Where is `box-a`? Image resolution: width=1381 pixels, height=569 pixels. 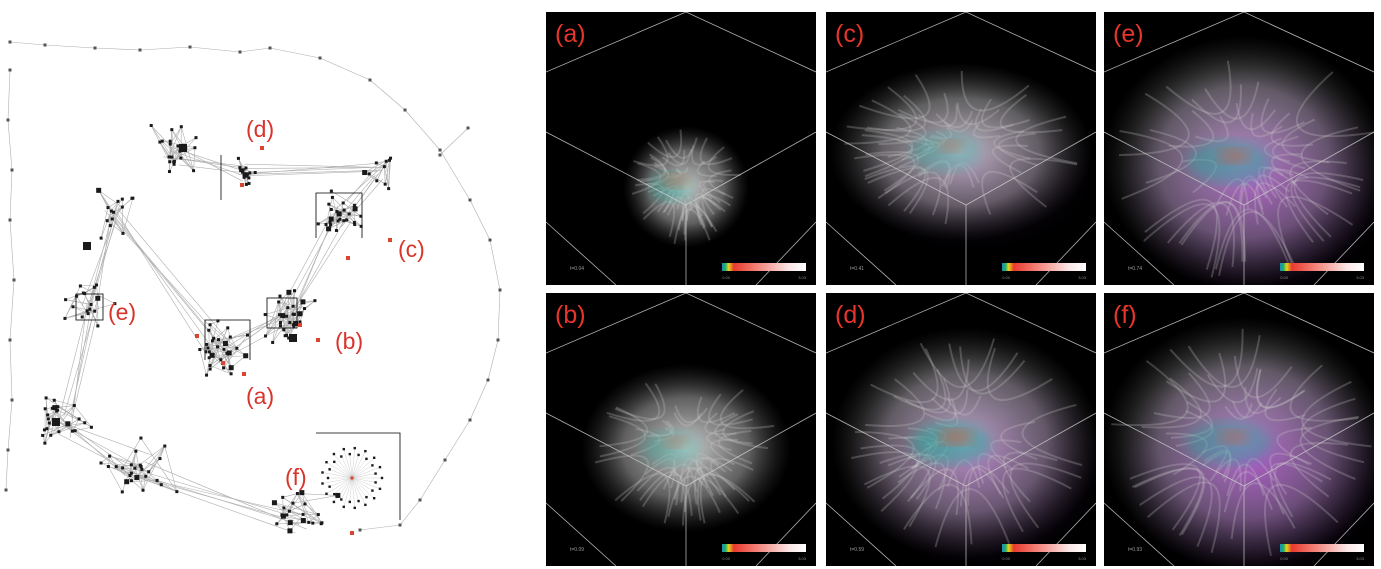 box-a is located at coordinates (227, 339).